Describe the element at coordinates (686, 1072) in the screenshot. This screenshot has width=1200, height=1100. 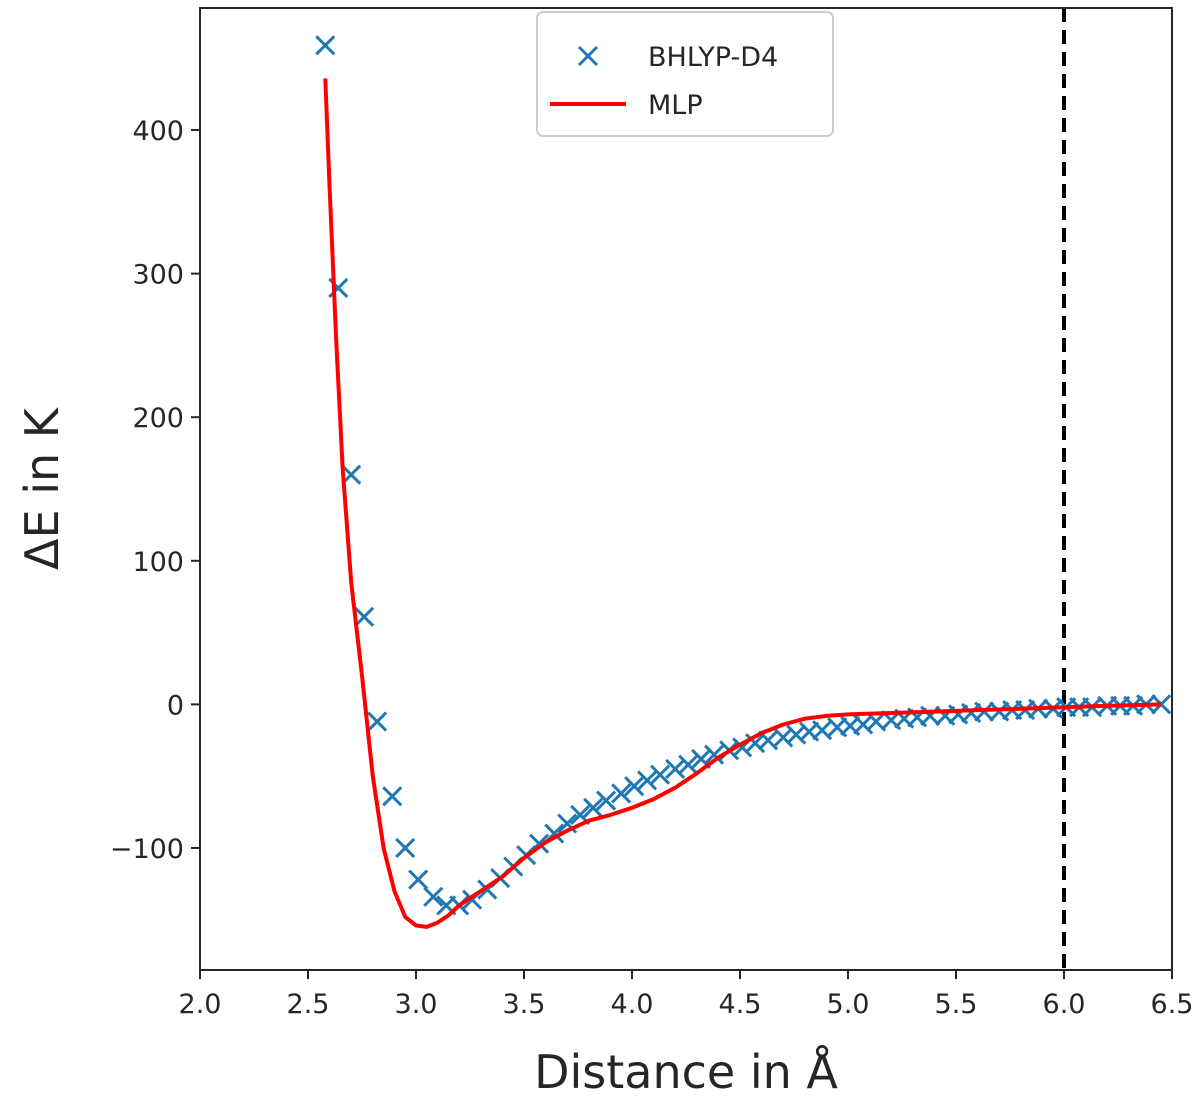
I see `x-axis-label: Distance in Å` at that location.